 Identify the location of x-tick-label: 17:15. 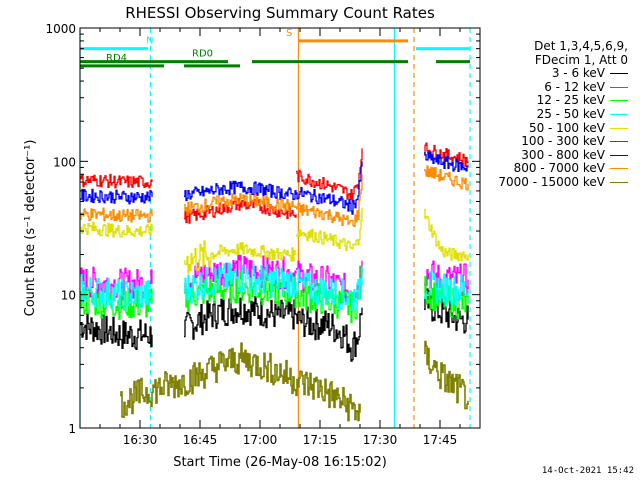
(320, 440).